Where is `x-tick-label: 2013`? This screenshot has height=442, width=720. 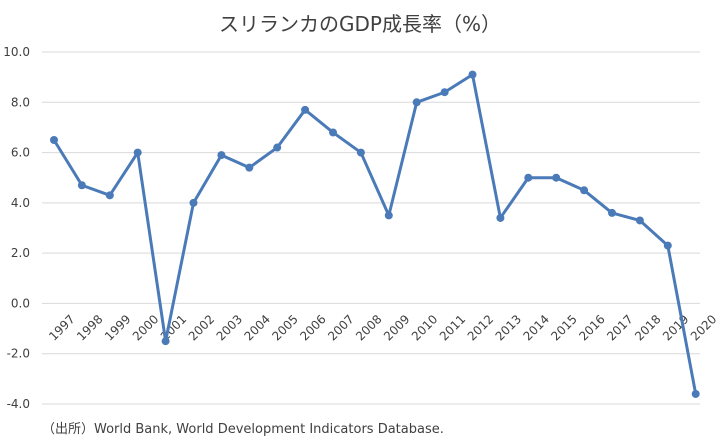
x-tick-label: 2013 is located at coordinates (508, 327).